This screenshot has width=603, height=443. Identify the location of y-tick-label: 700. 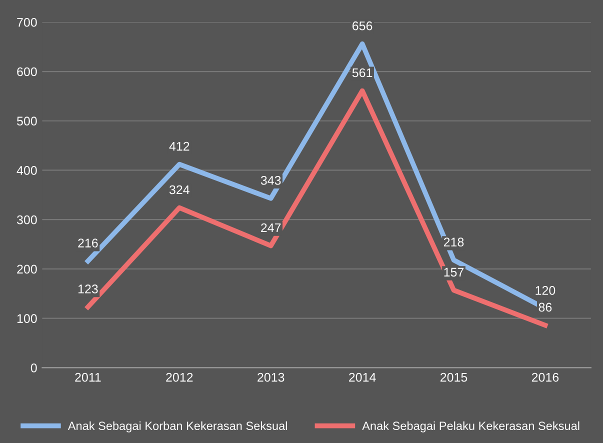
(27, 22).